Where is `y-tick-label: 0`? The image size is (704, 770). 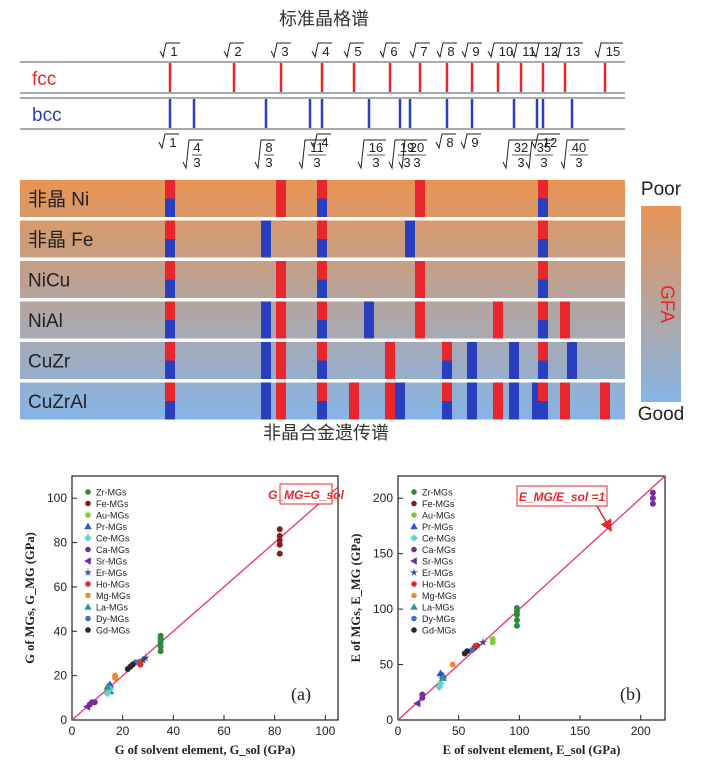
y-tick-label: 0 is located at coordinates (63, 720).